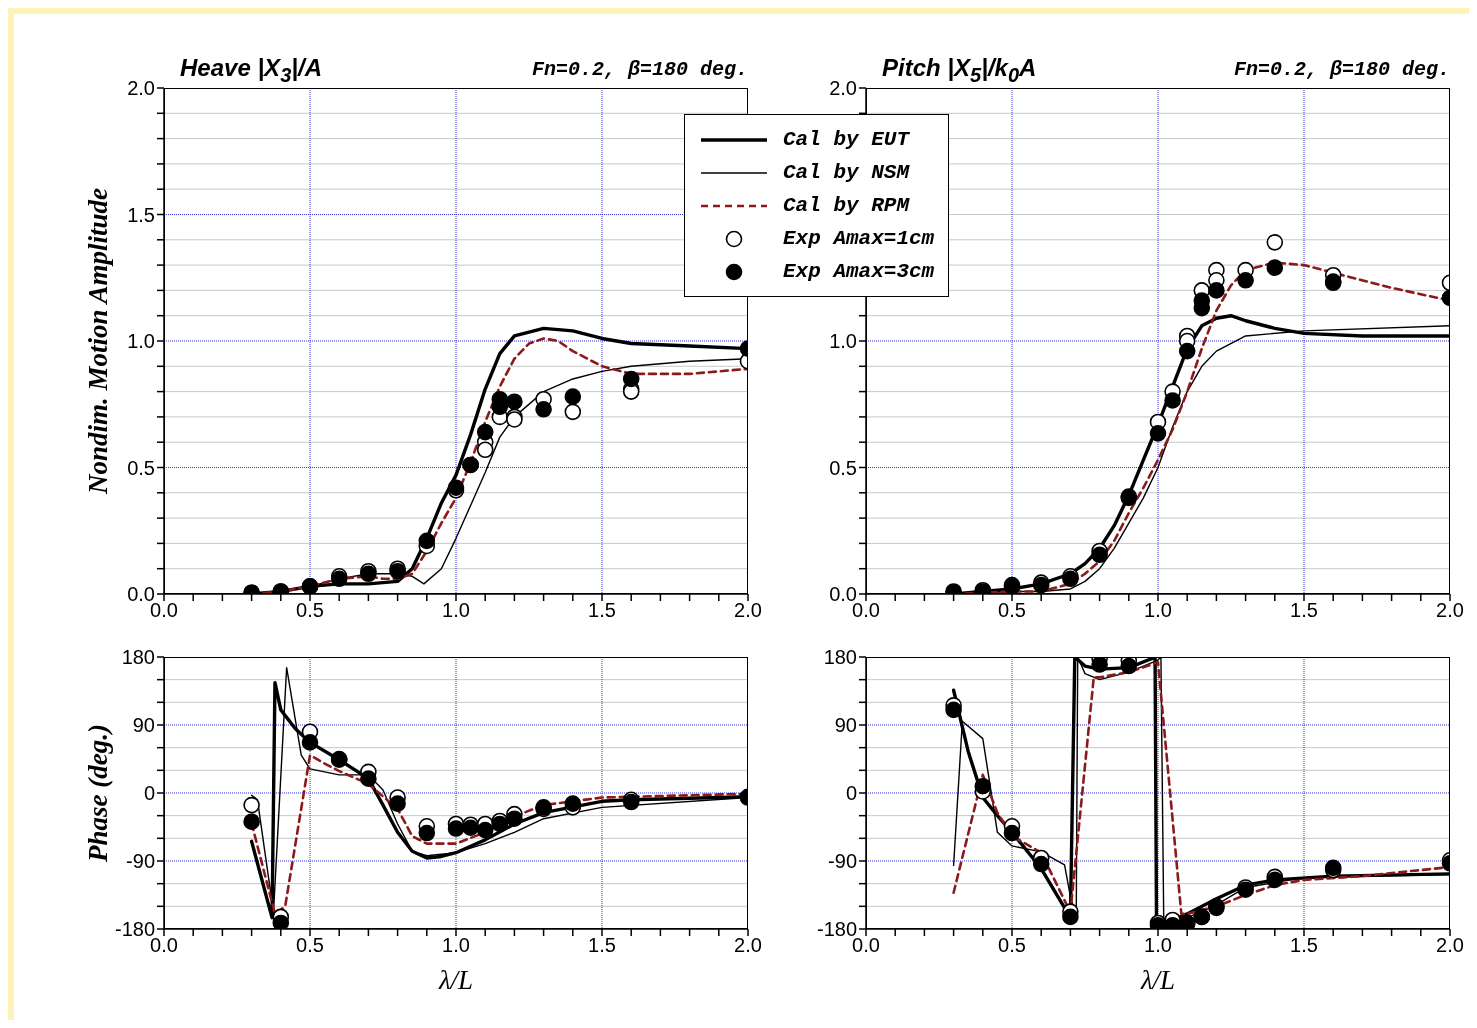  I want to click on y-axis-title: Phase (deg.), so click(98, 793).